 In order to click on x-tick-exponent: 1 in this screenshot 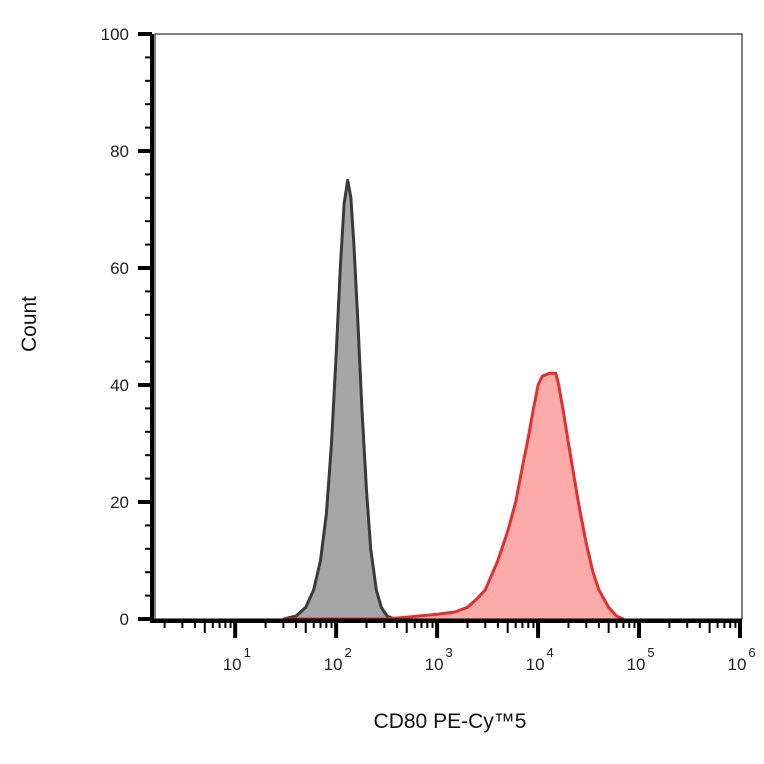, I will do `click(247, 652)`.